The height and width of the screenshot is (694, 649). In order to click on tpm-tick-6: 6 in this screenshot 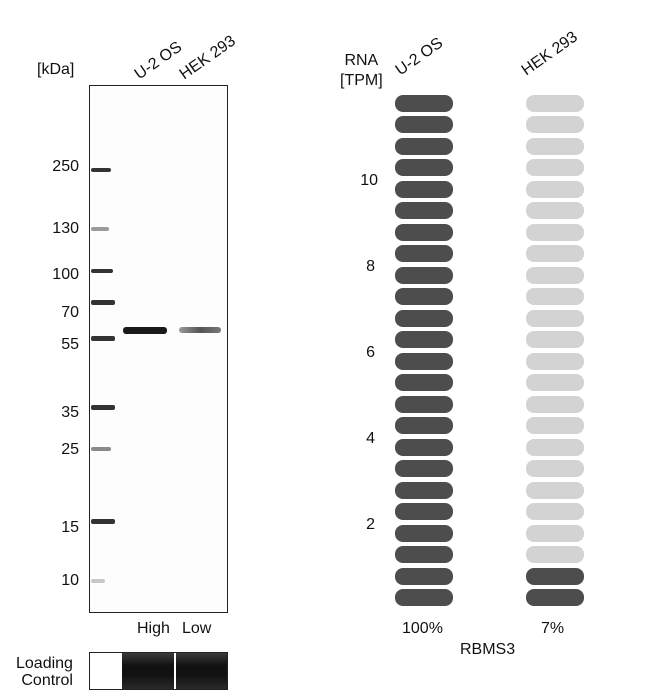, I will do `click(370, 352)`.